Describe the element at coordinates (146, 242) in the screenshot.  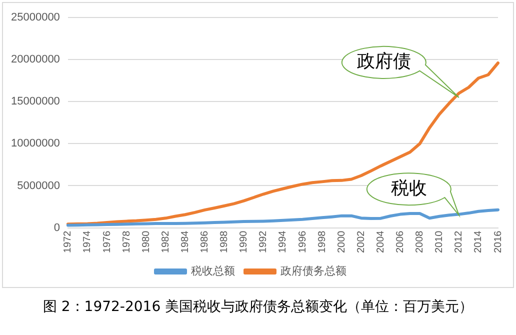
I see `x-tick-label: 1980` at that location.